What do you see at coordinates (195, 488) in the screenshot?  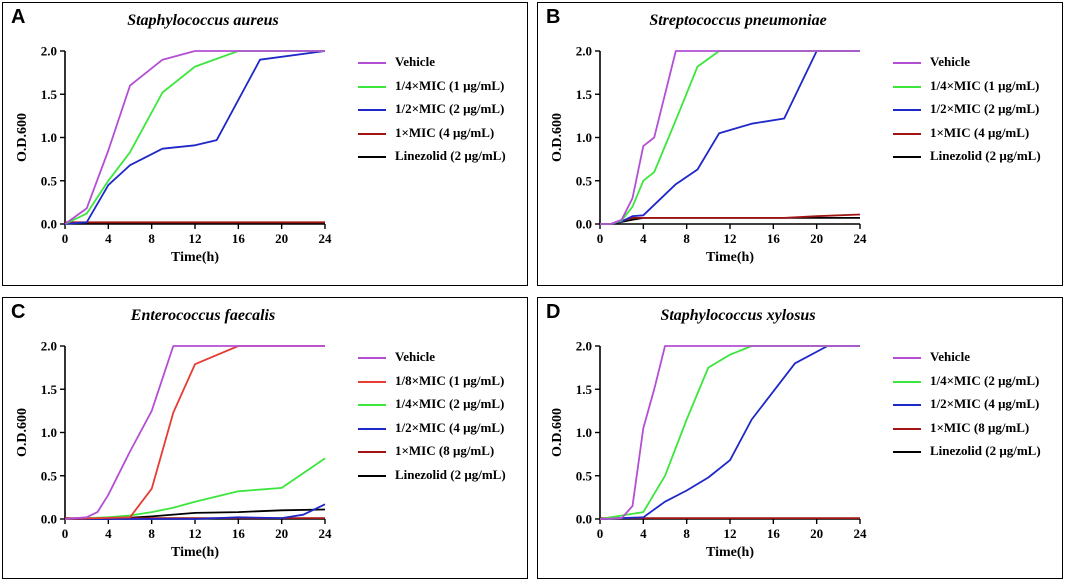 I see `series-line-1-4-mic-2-g-ml` at bounding box center [195, 488].